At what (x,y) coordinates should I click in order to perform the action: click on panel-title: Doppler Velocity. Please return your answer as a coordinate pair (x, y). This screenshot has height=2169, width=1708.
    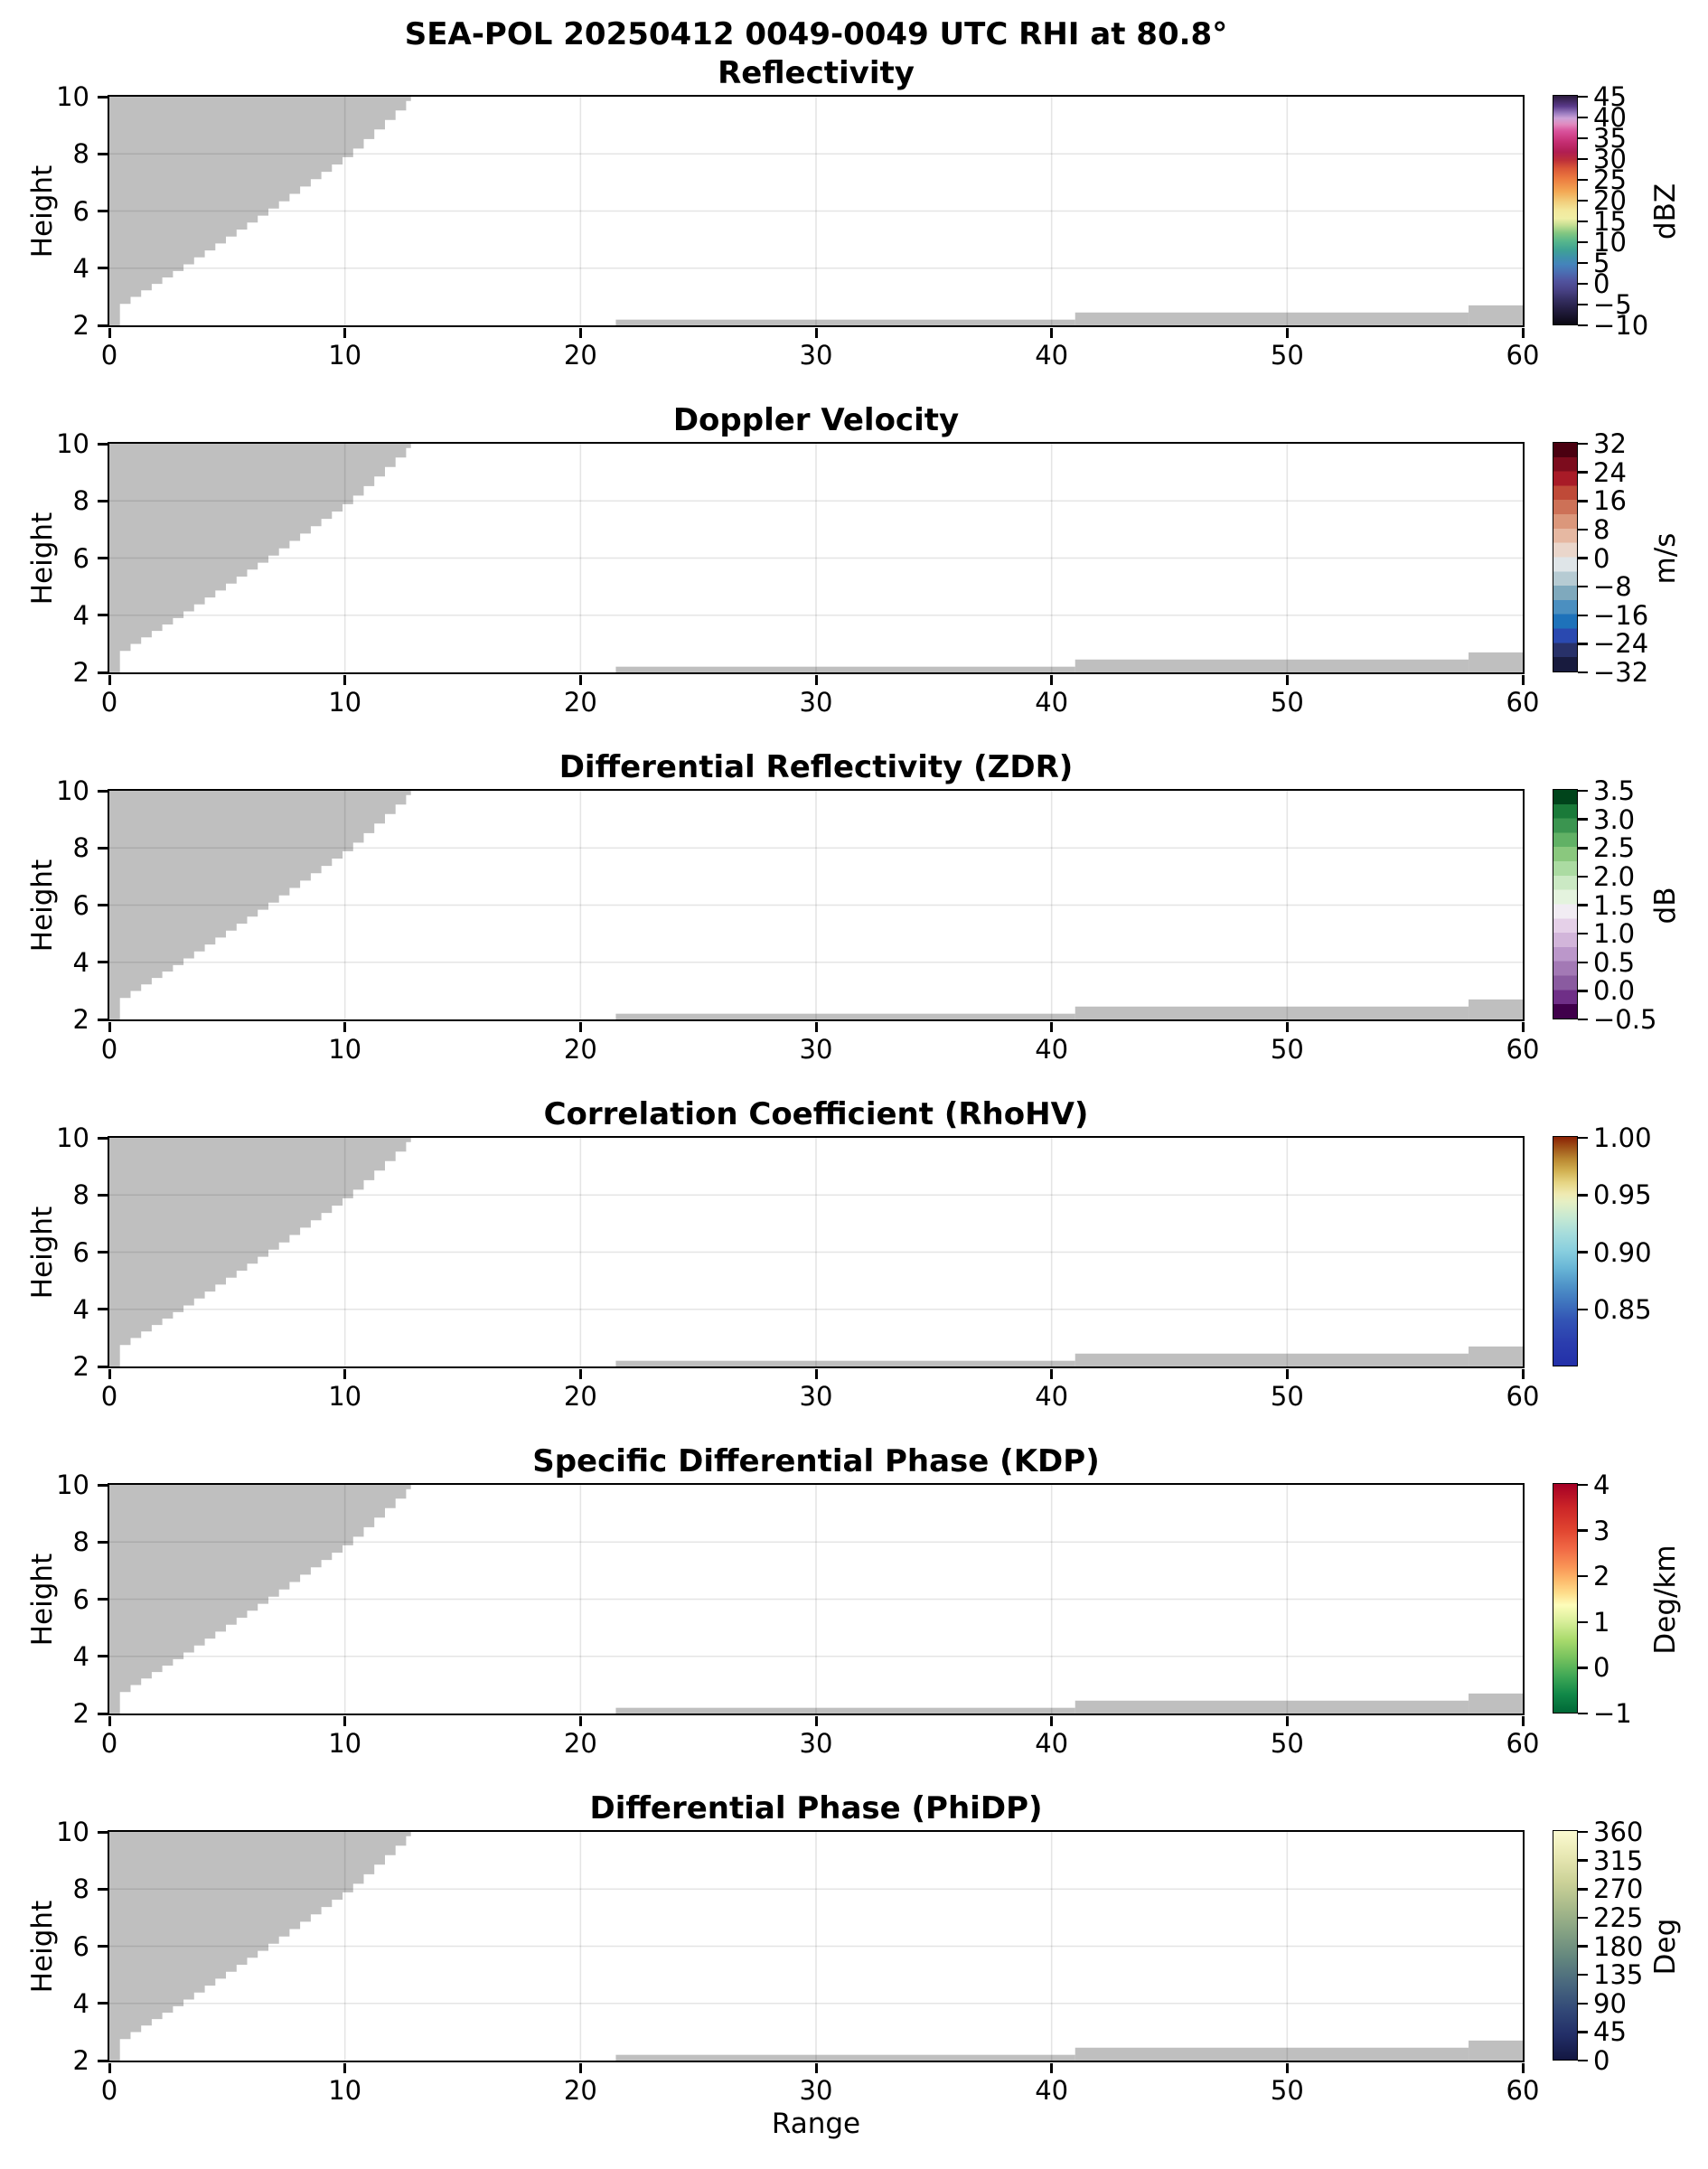
    Looking at the image, I should click on (816, 420).